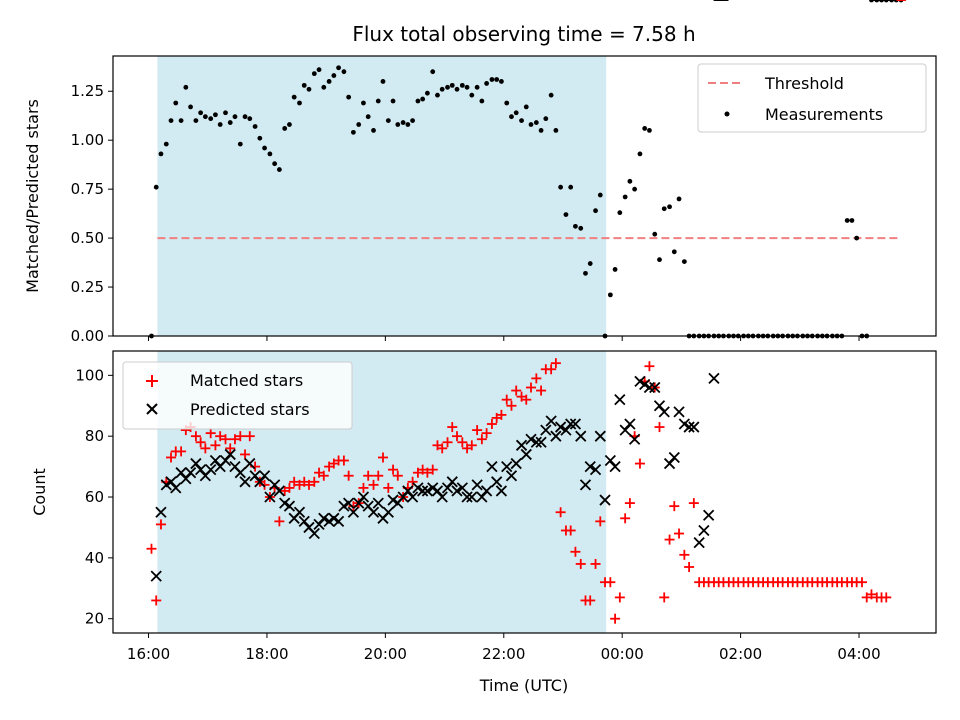 The width and height of the screenshot is (960, 720). I want to click on top-y-tick-label: 1.00, so click(87, 140).